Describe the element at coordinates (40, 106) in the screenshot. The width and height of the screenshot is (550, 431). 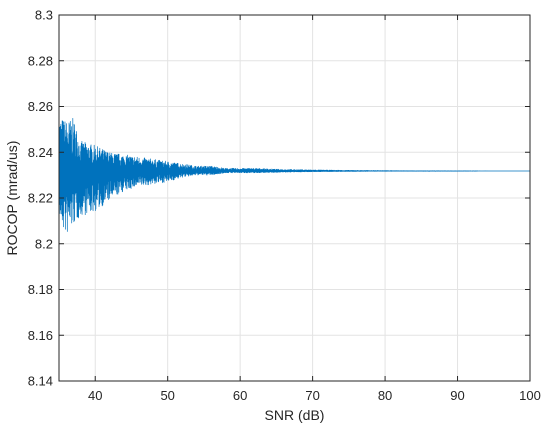
I see `y-tick-label: 8.26` at that location.